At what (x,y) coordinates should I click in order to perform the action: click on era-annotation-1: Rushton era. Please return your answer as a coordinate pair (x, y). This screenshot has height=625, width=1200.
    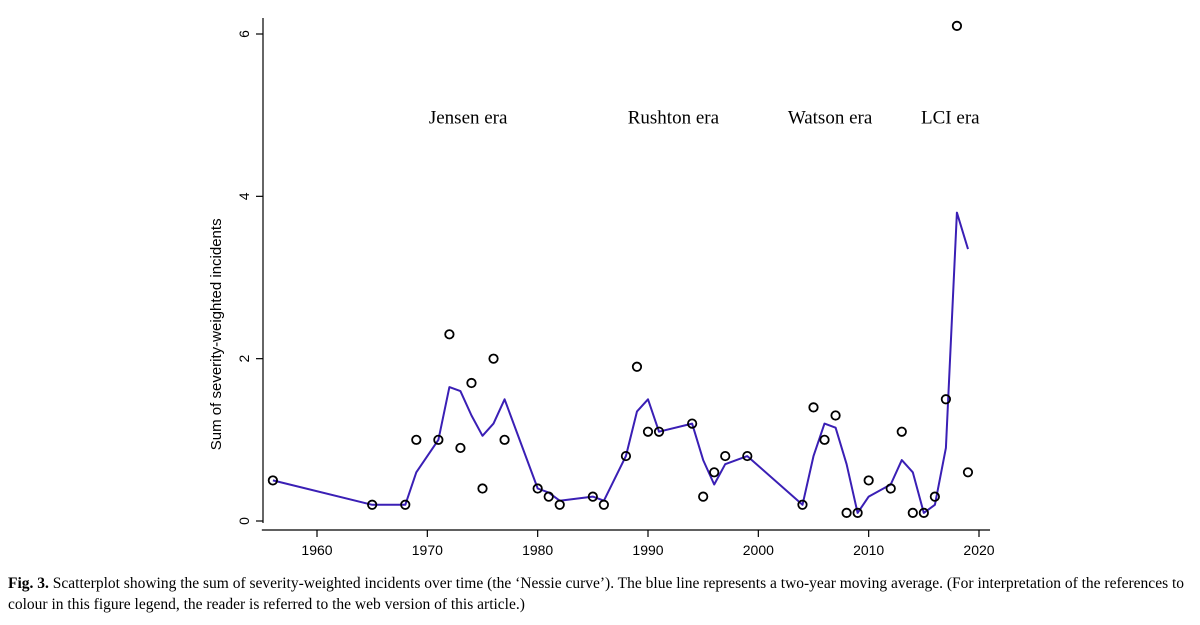
    Looking at the image, I should click on (674, 117).